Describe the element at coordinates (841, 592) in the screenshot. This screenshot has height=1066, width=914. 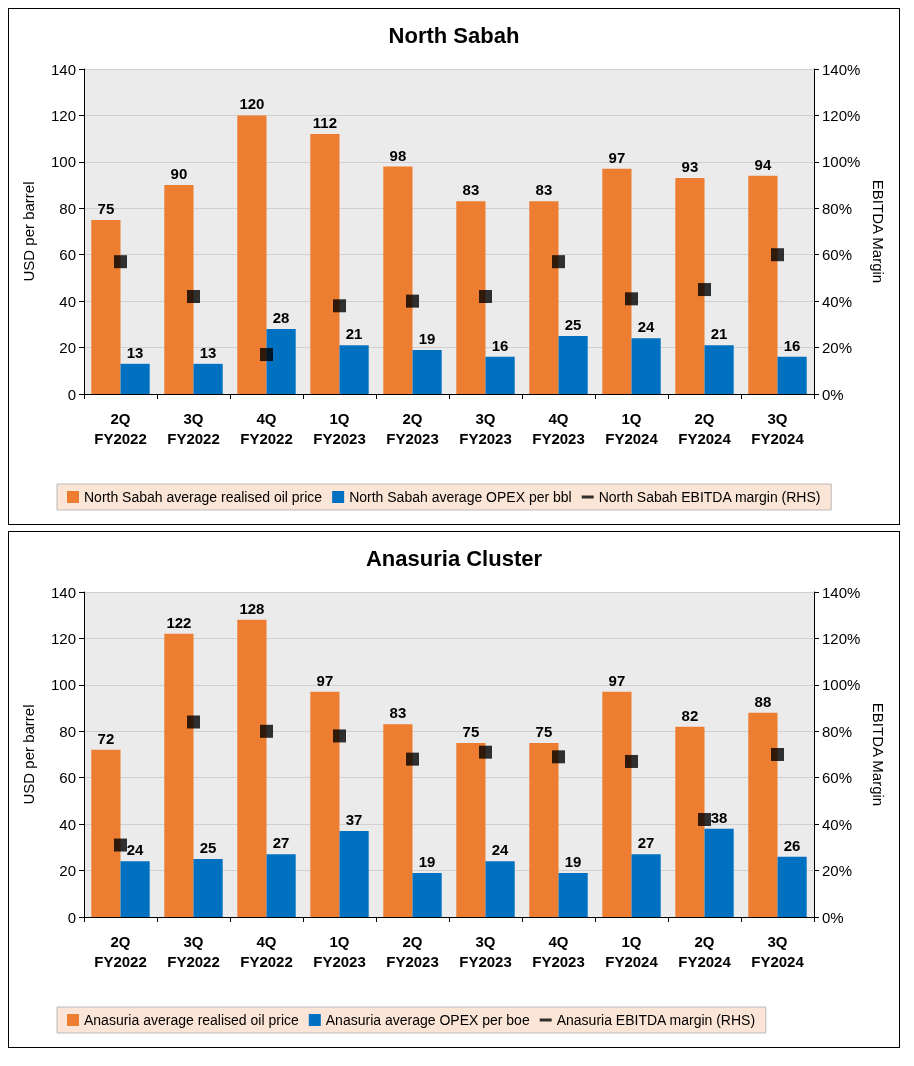
I see `y2-tick-label: 140%` at that location.